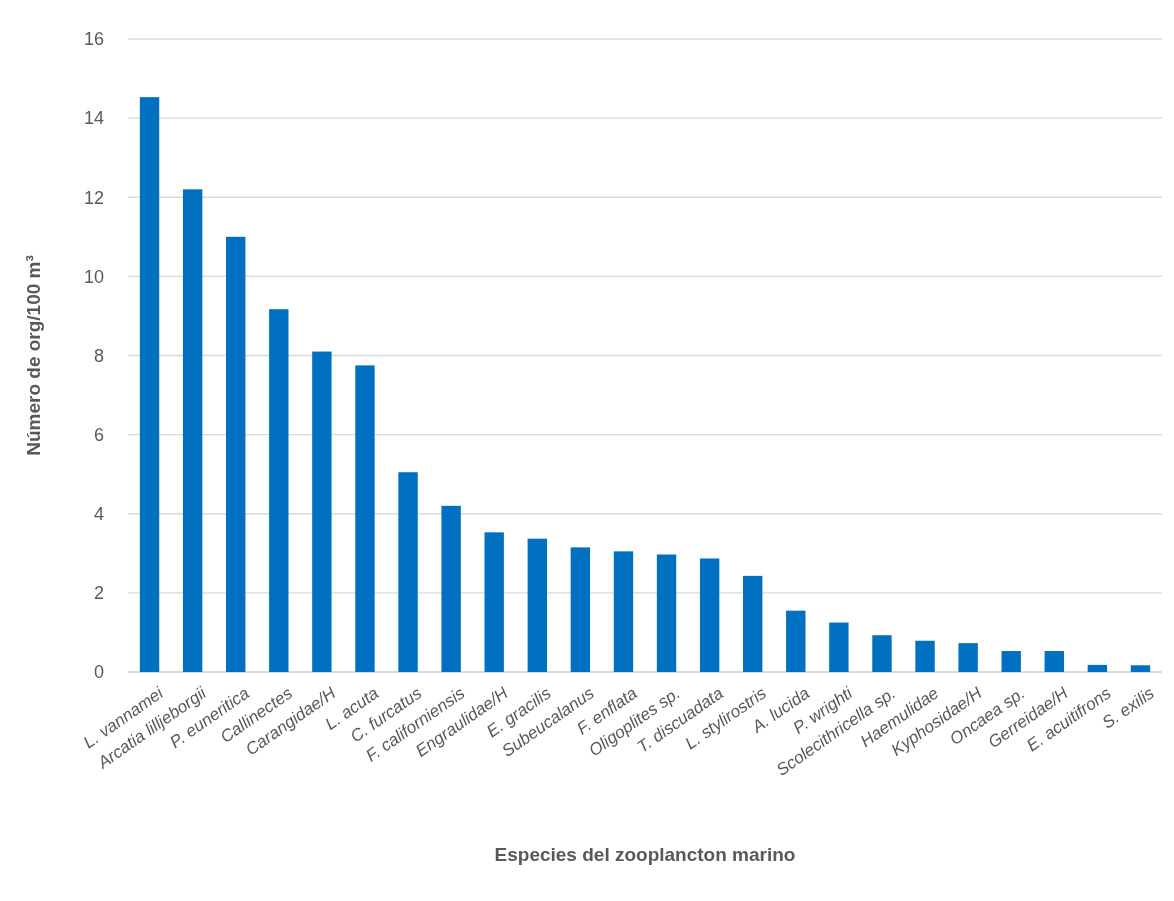  I want to click on y-tick-label: 6, so click(98, 434).